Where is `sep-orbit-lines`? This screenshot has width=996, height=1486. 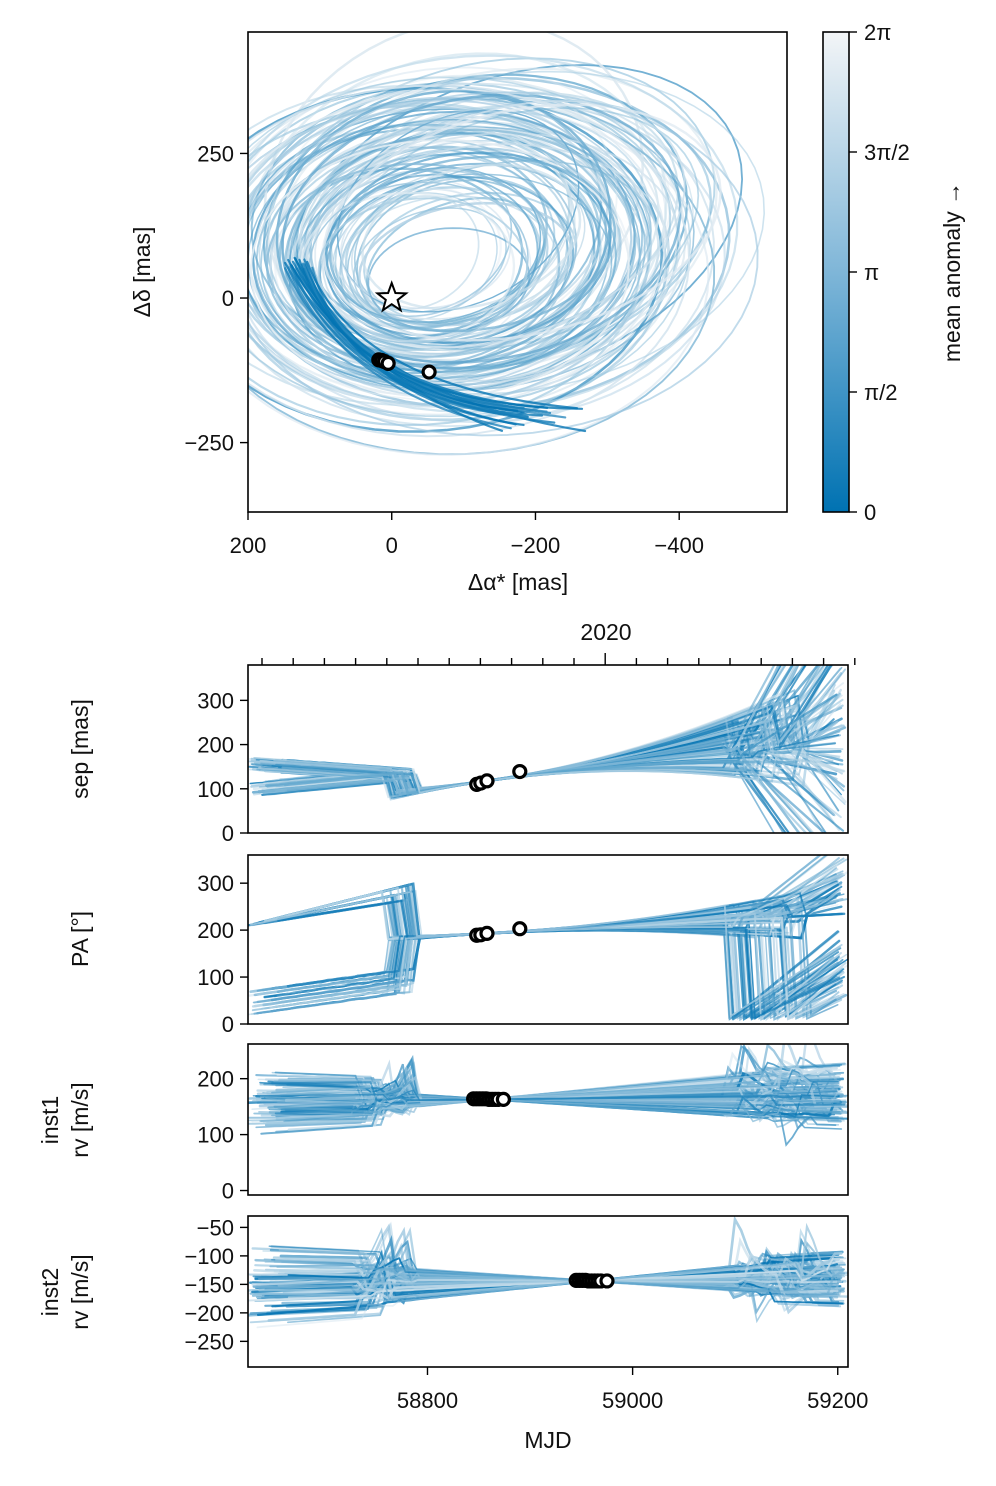
sep-orbit-lines is located at coordinates (547, 749).